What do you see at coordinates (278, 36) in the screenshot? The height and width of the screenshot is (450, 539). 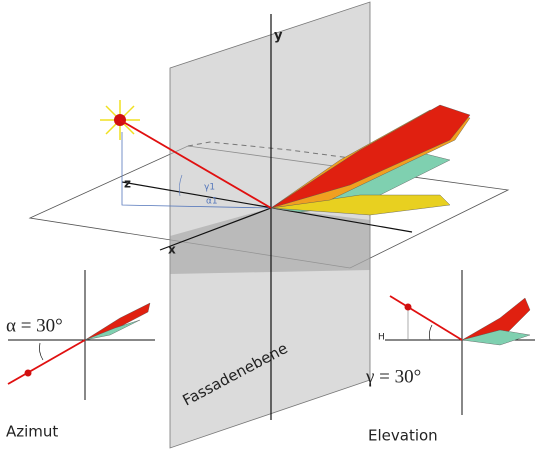 I see `axis-label: y` at bounding box center [278, 36].